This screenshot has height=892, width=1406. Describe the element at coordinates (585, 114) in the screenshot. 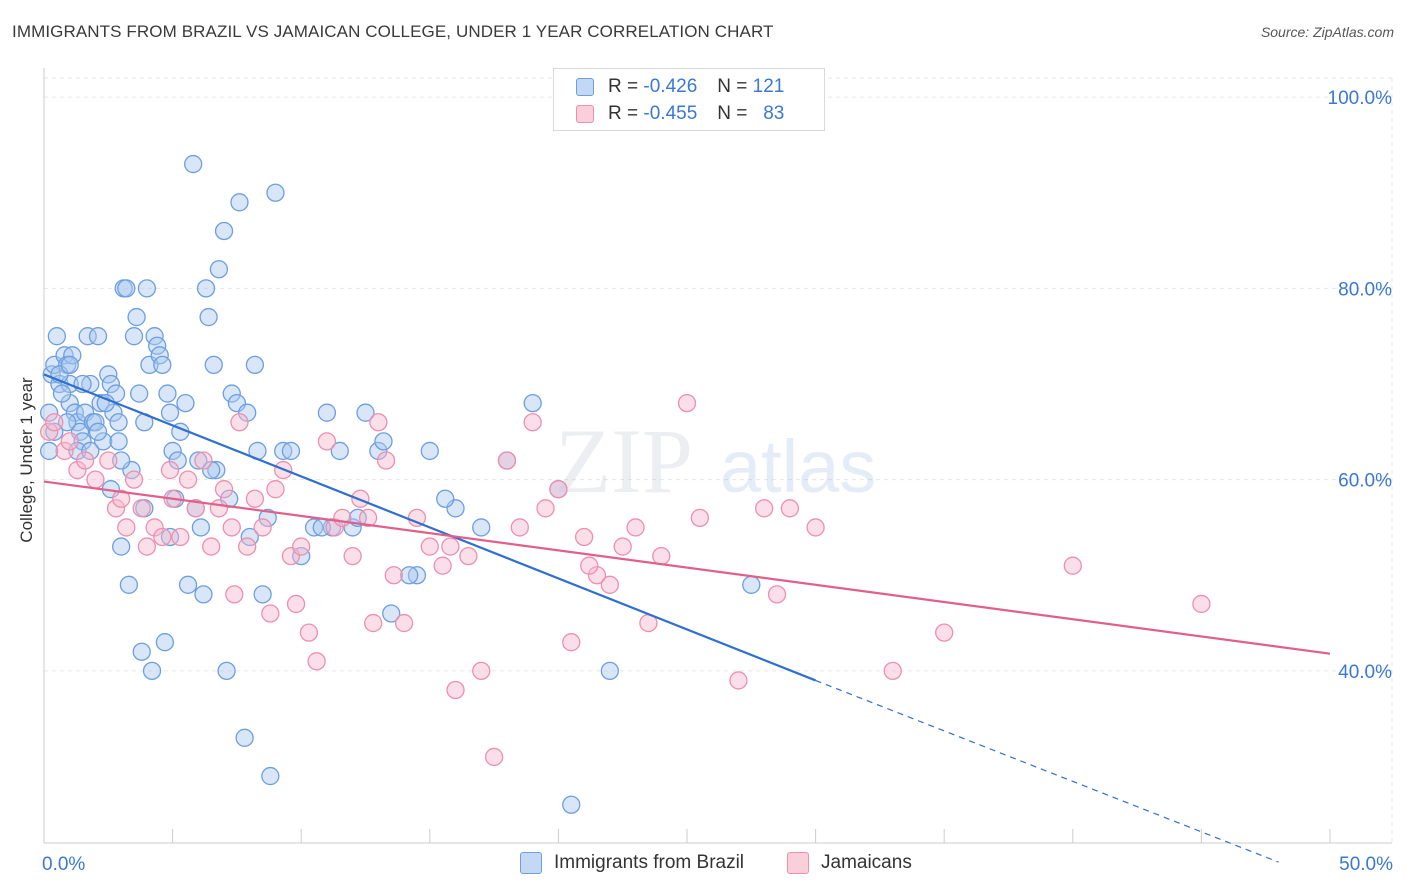

I see `legend-swatch-jamaicans` at that location.